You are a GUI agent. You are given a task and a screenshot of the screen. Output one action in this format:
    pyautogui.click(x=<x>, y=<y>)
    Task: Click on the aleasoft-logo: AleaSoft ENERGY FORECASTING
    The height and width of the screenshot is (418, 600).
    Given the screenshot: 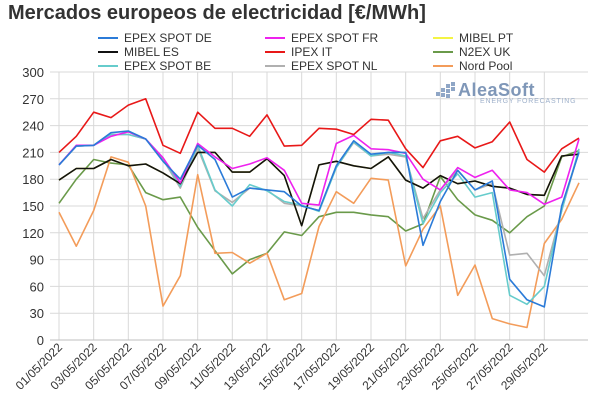 What is the action you would take?
    pyautogui.click(x=511, y=95)
    